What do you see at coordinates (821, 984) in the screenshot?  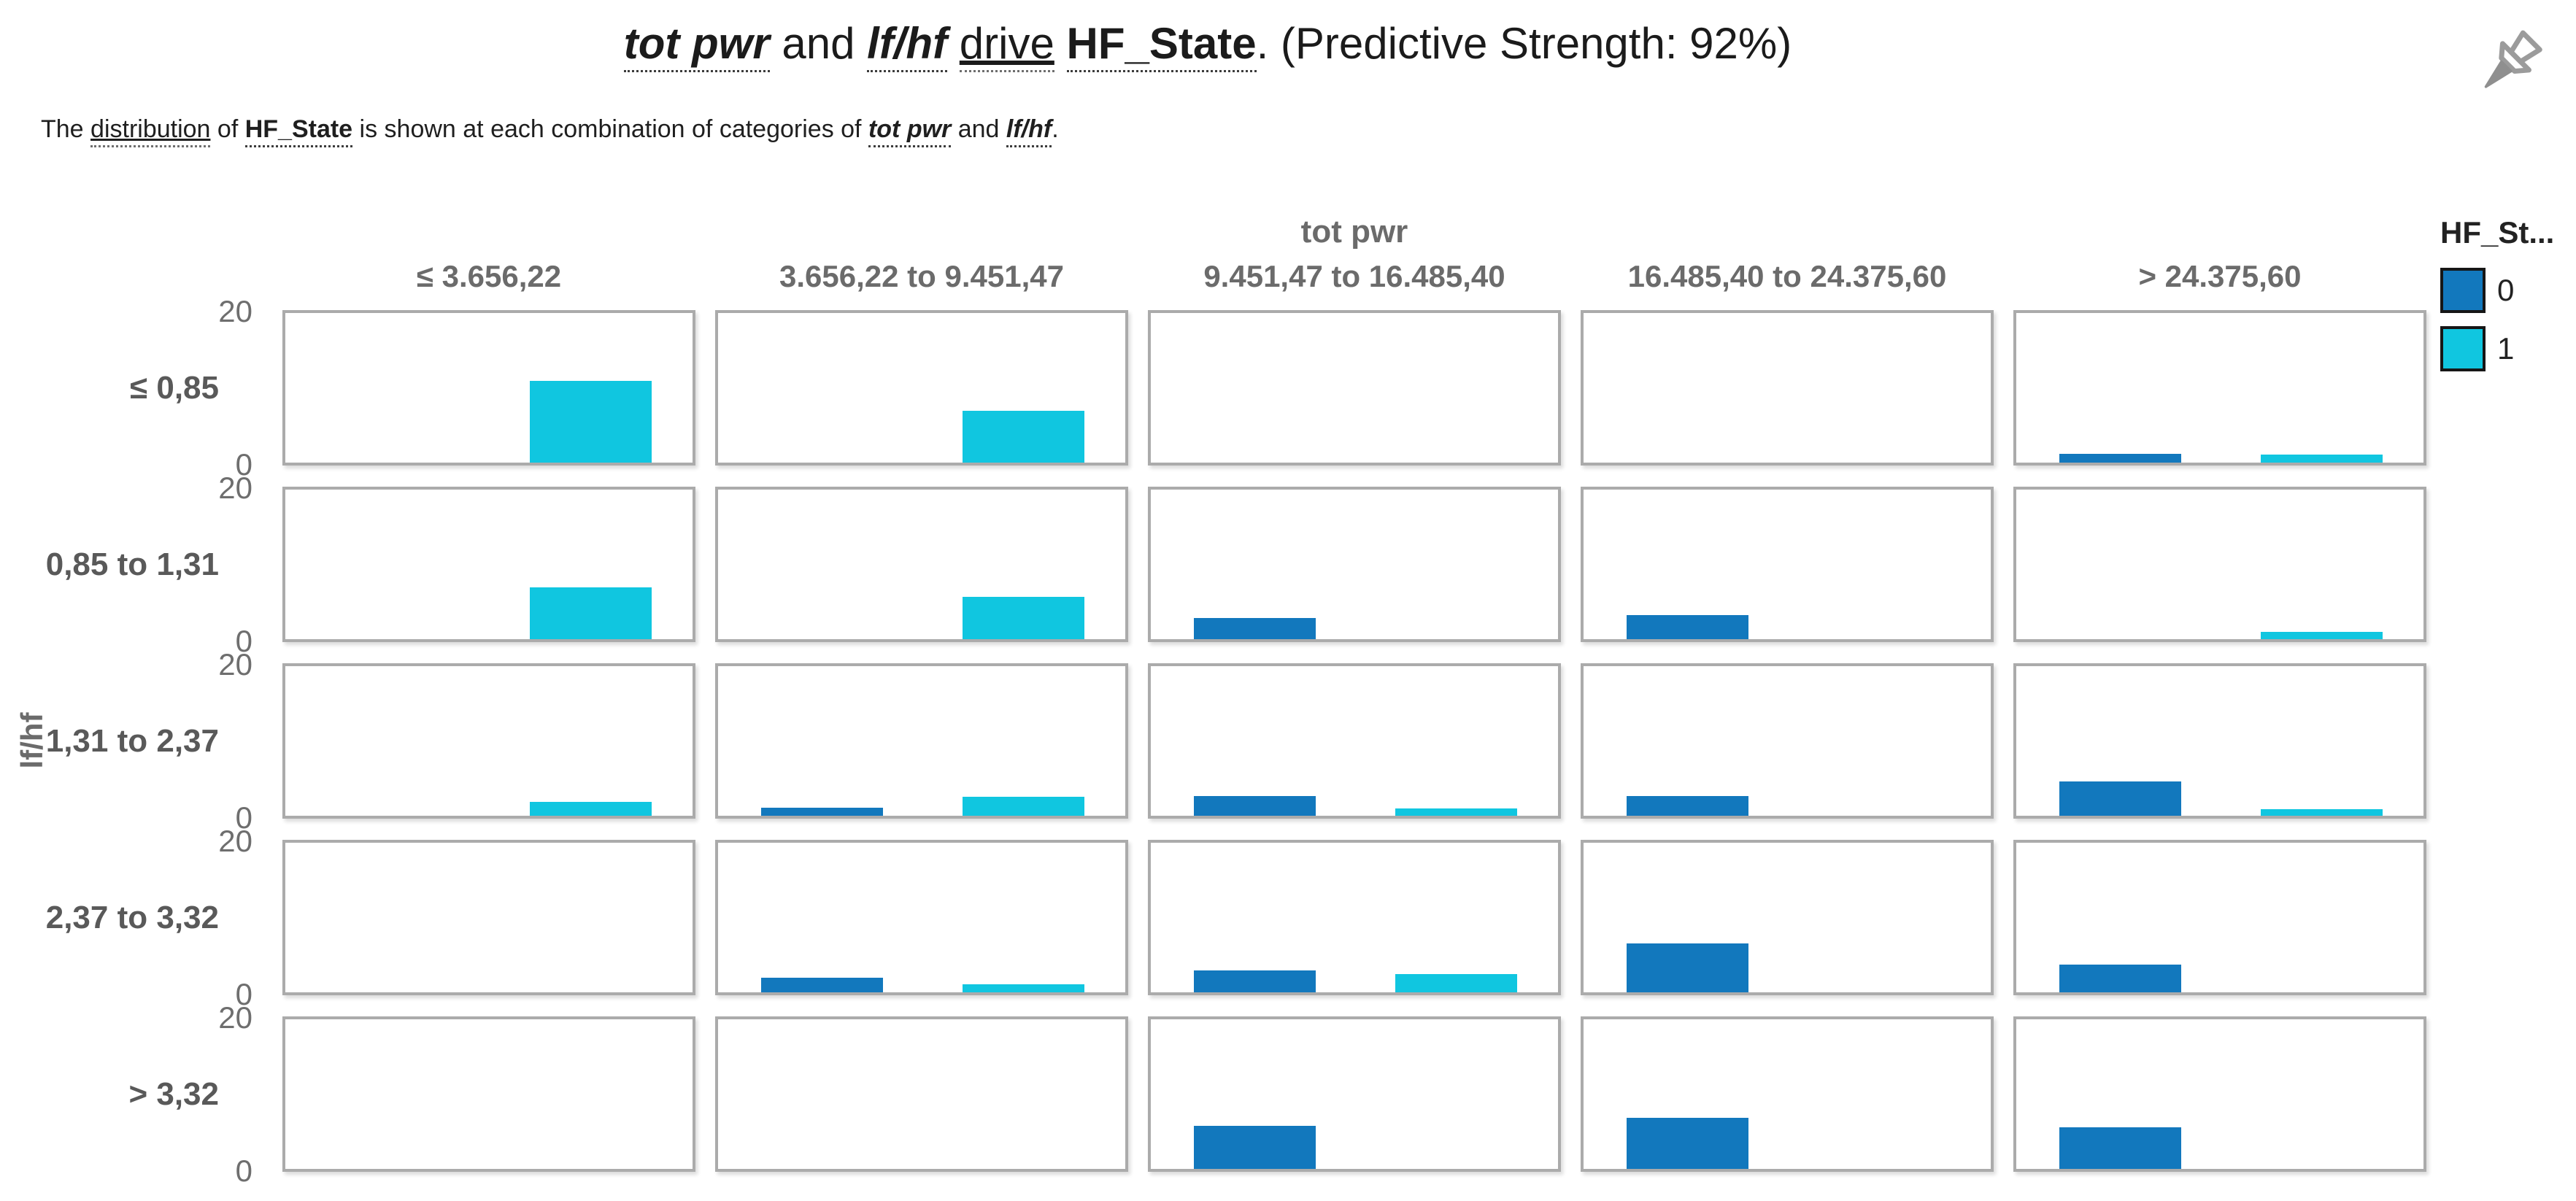 I see `bar-series-0-r3c1` at bounding box center [821, 984].